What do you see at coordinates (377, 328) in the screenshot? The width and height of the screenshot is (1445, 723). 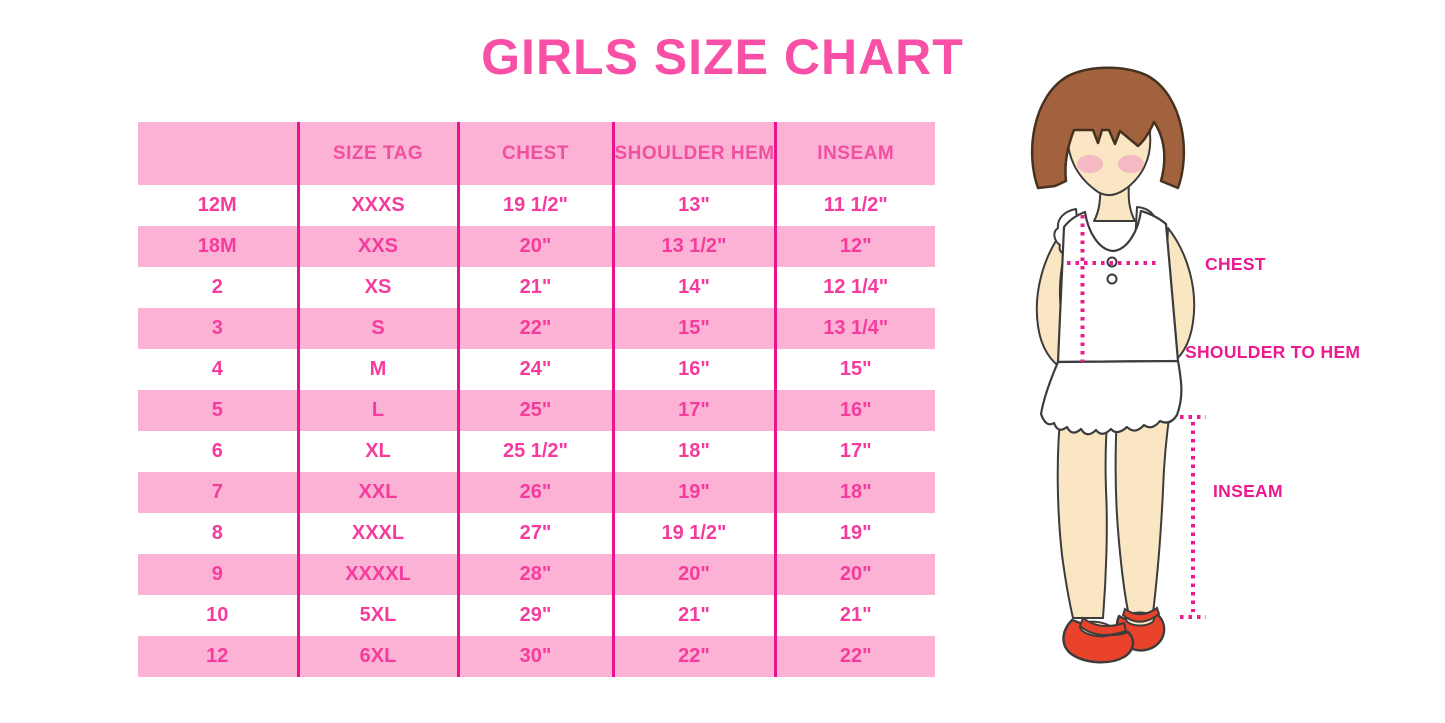 I see `size-cell: S` at bounding box center [377, 328].